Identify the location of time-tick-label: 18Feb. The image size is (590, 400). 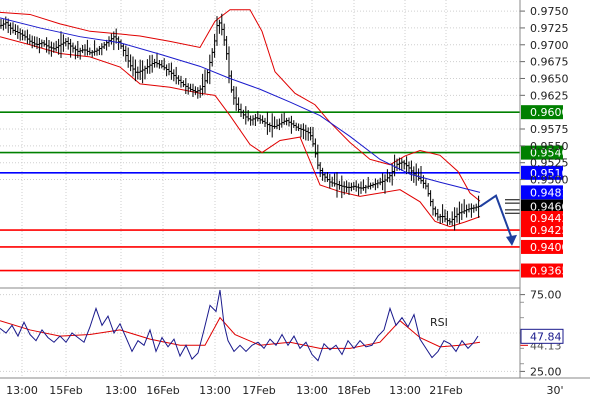
(353, 390).